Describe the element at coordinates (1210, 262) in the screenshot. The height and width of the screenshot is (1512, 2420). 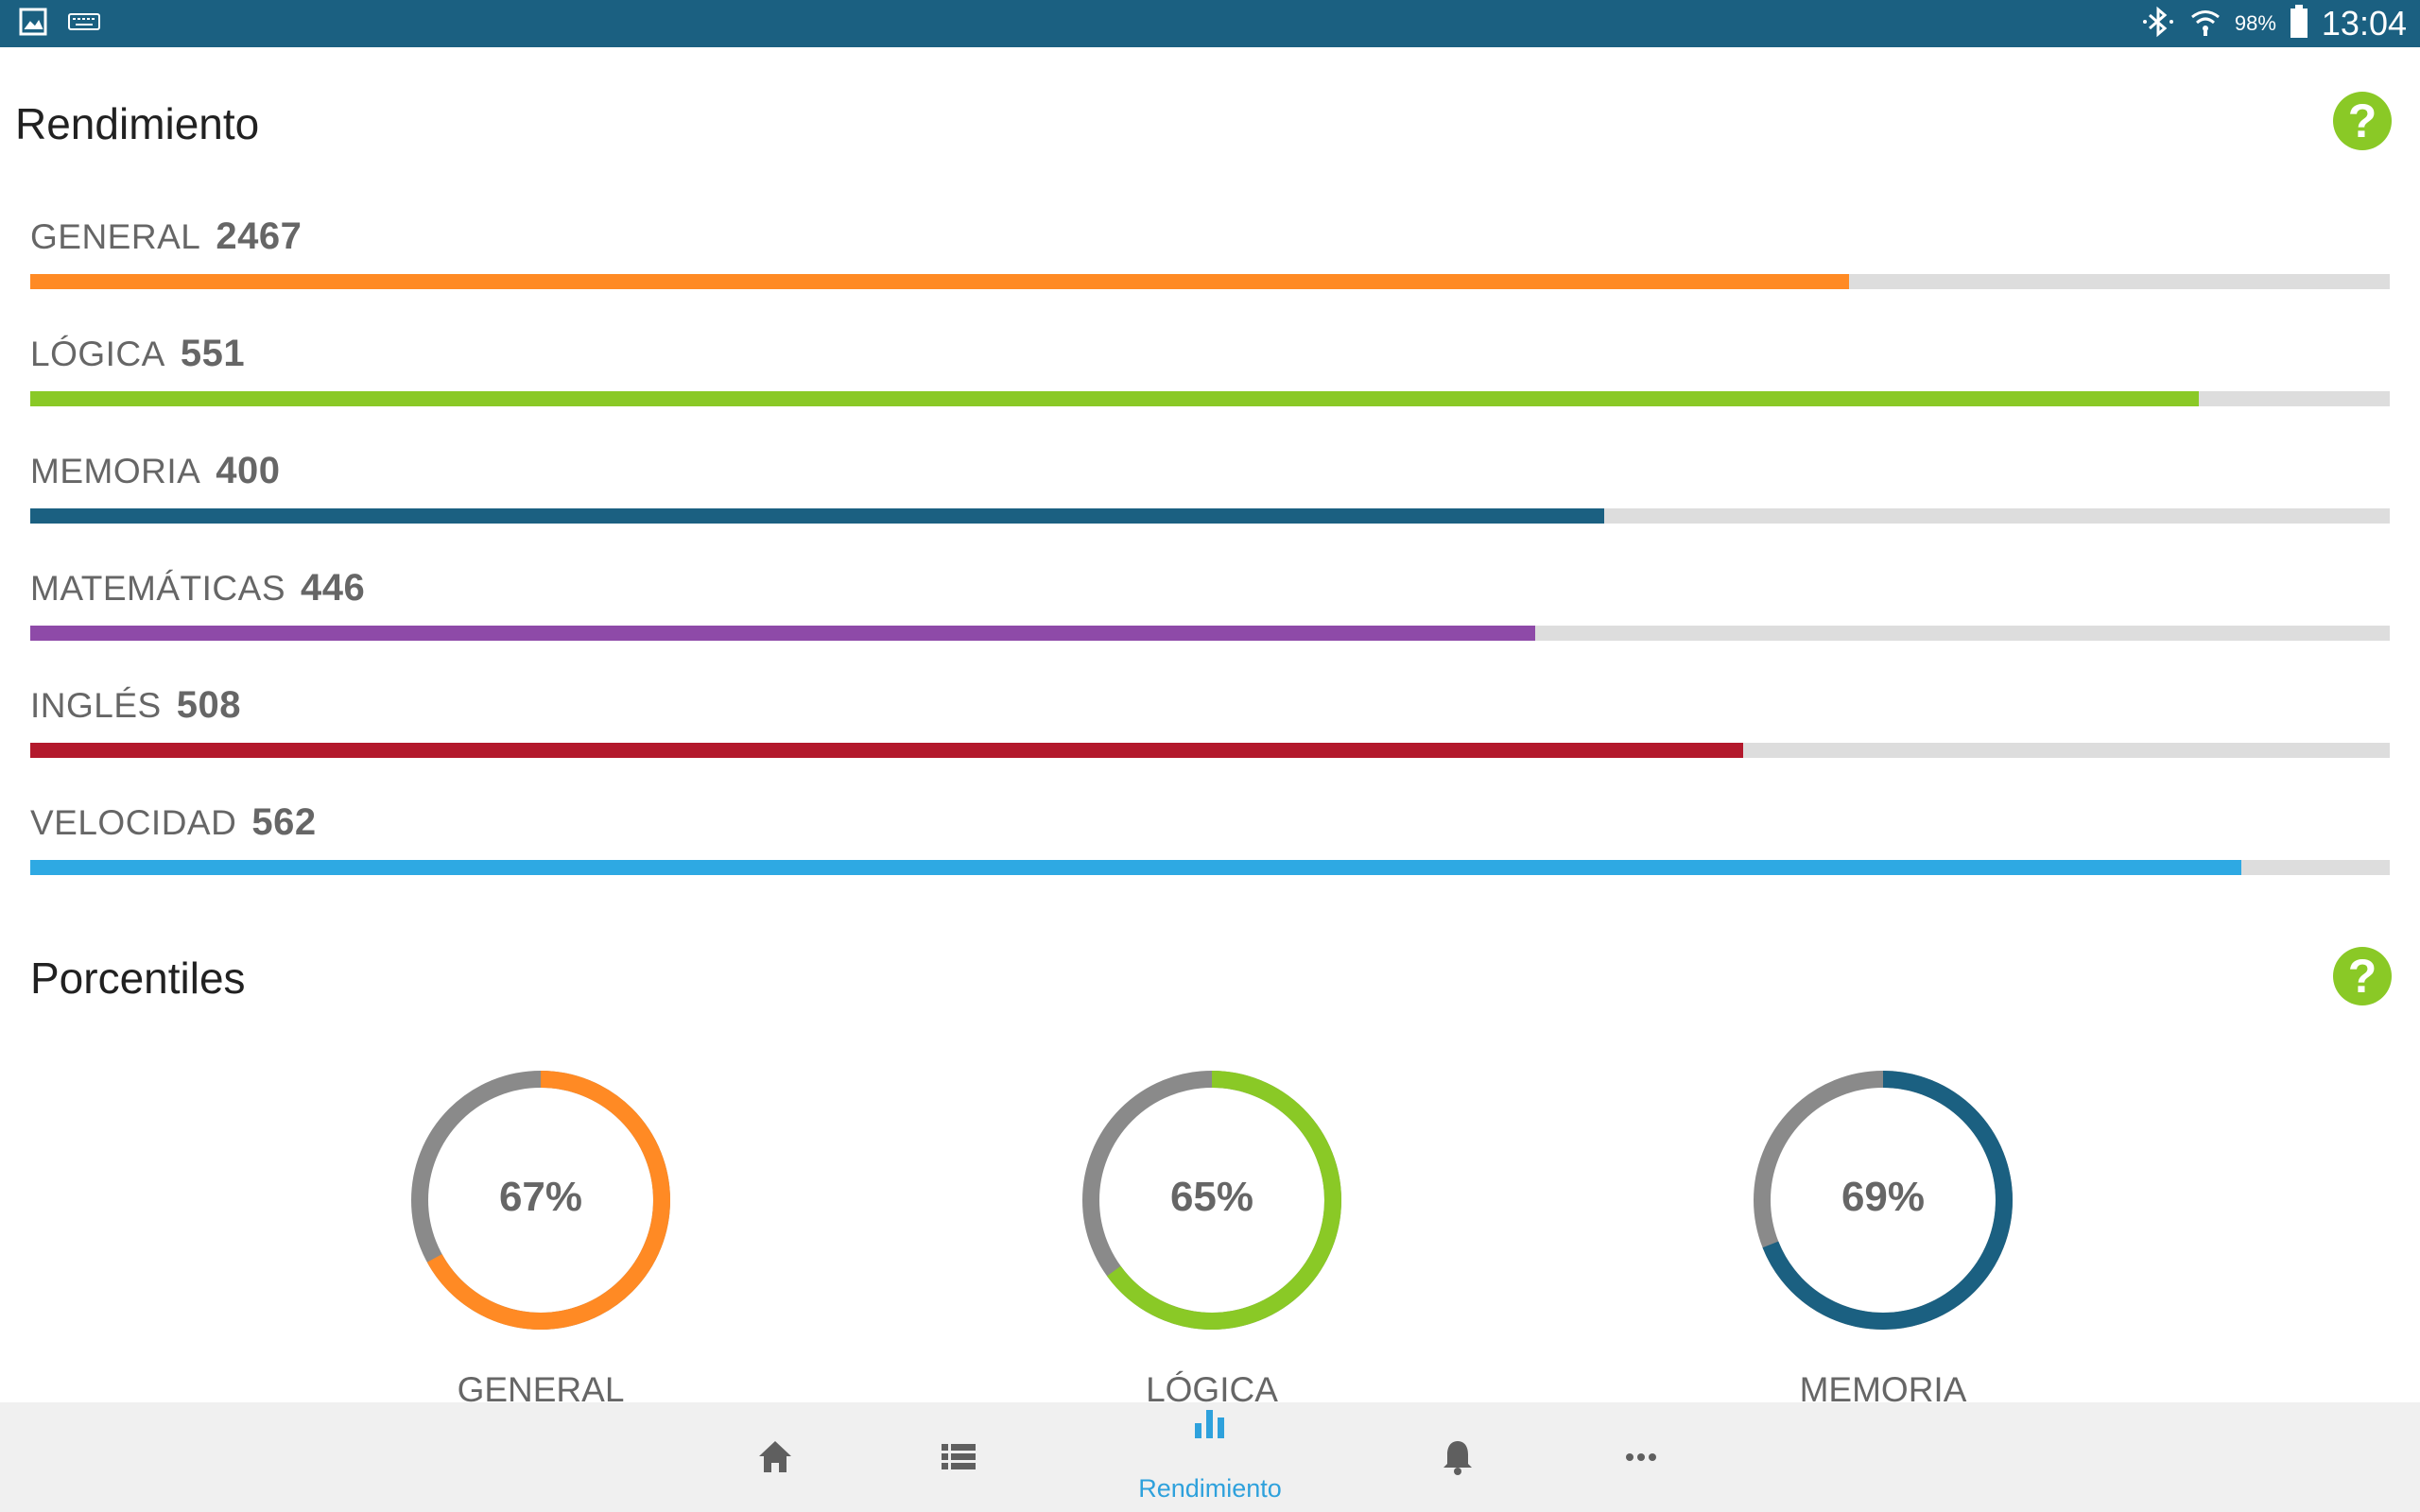
I see `metric-general: GENERAL 2467` at that location.